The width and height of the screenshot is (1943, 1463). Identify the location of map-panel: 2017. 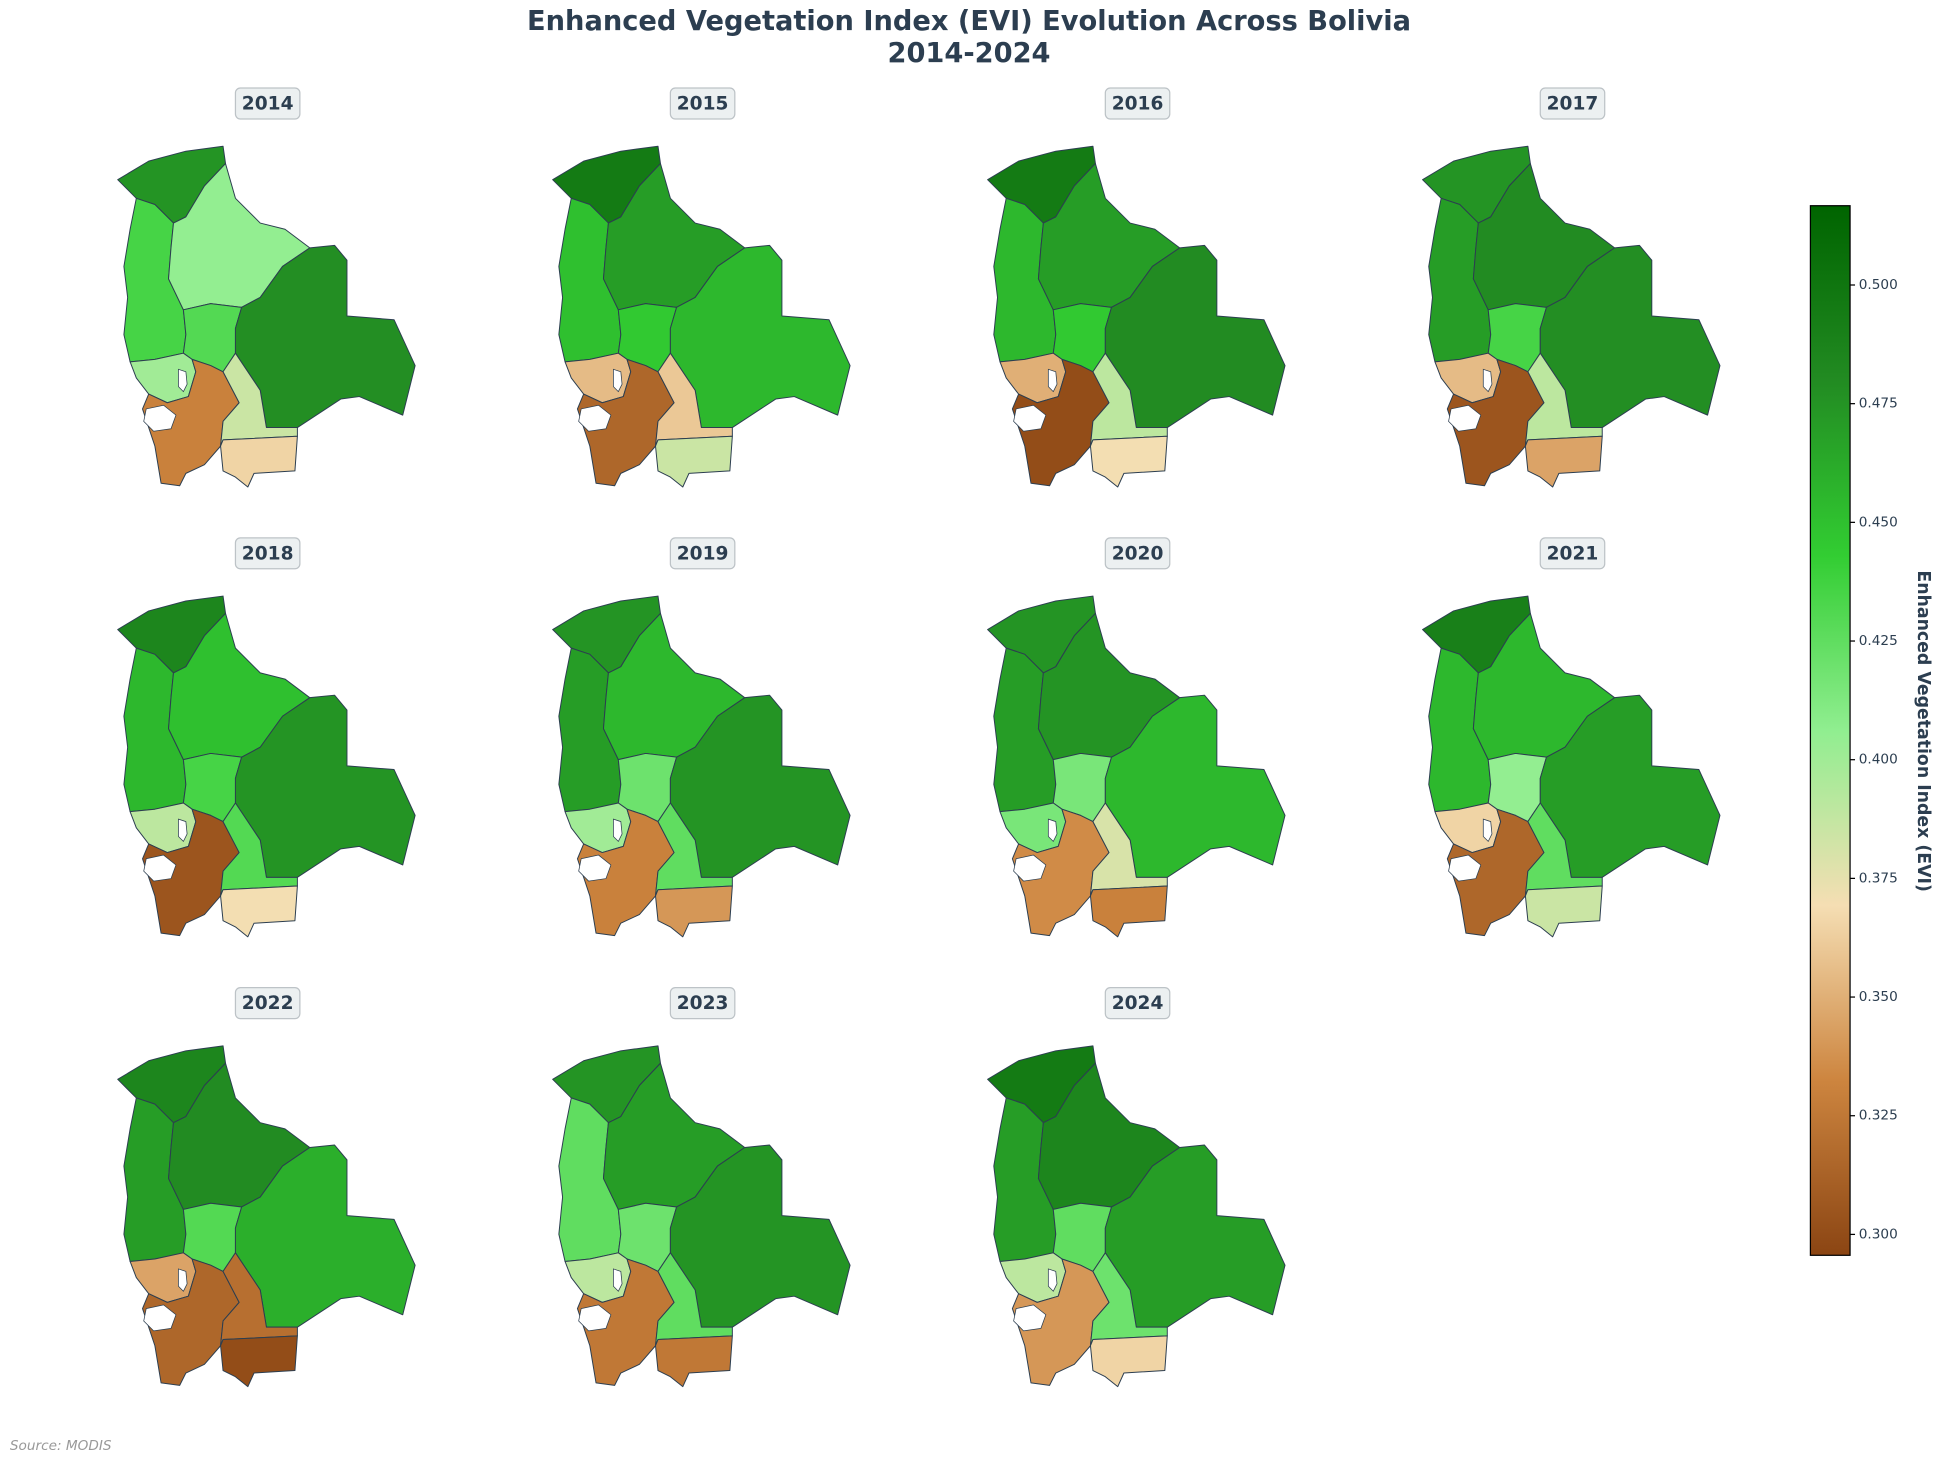
(1571, 287).